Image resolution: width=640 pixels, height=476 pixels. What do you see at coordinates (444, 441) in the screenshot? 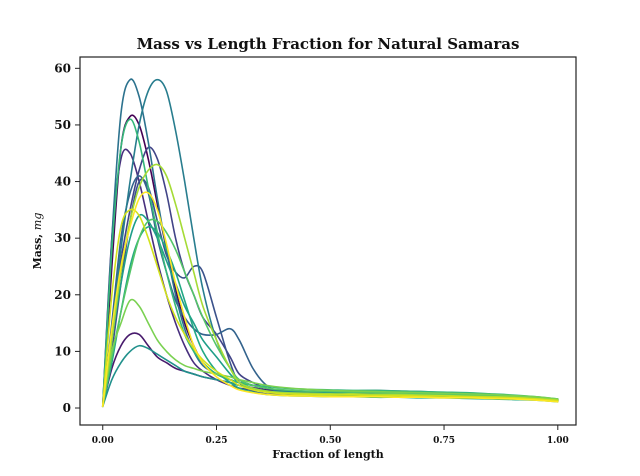
I see `x-tick-label: 0.75` at bounding box center [444, 441].